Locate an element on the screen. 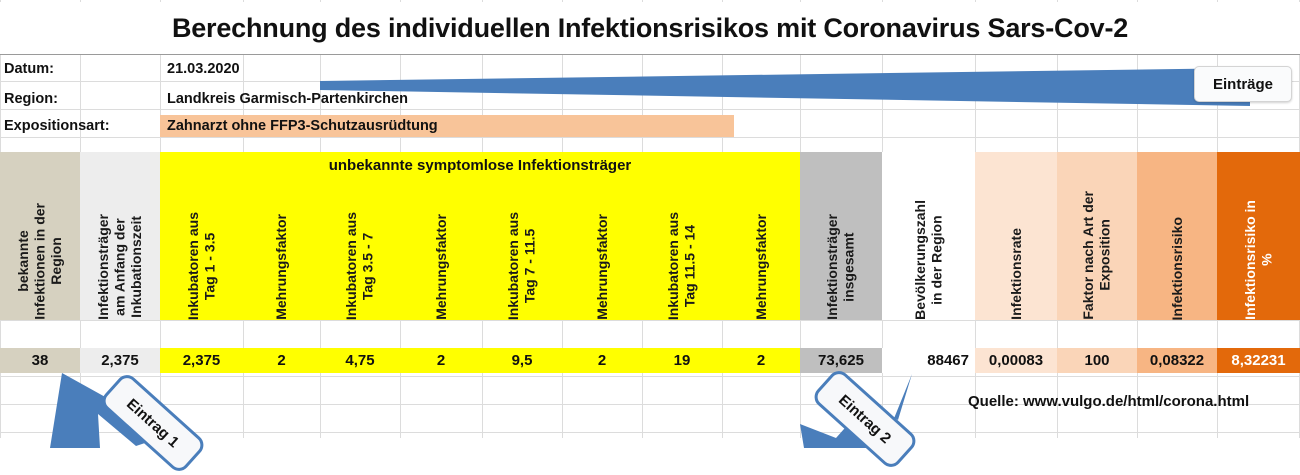 The height and width of the screenshot is (475, 1300). table-column-header: bekannte Infektionen in der Region is located at coordinates (40, 236).